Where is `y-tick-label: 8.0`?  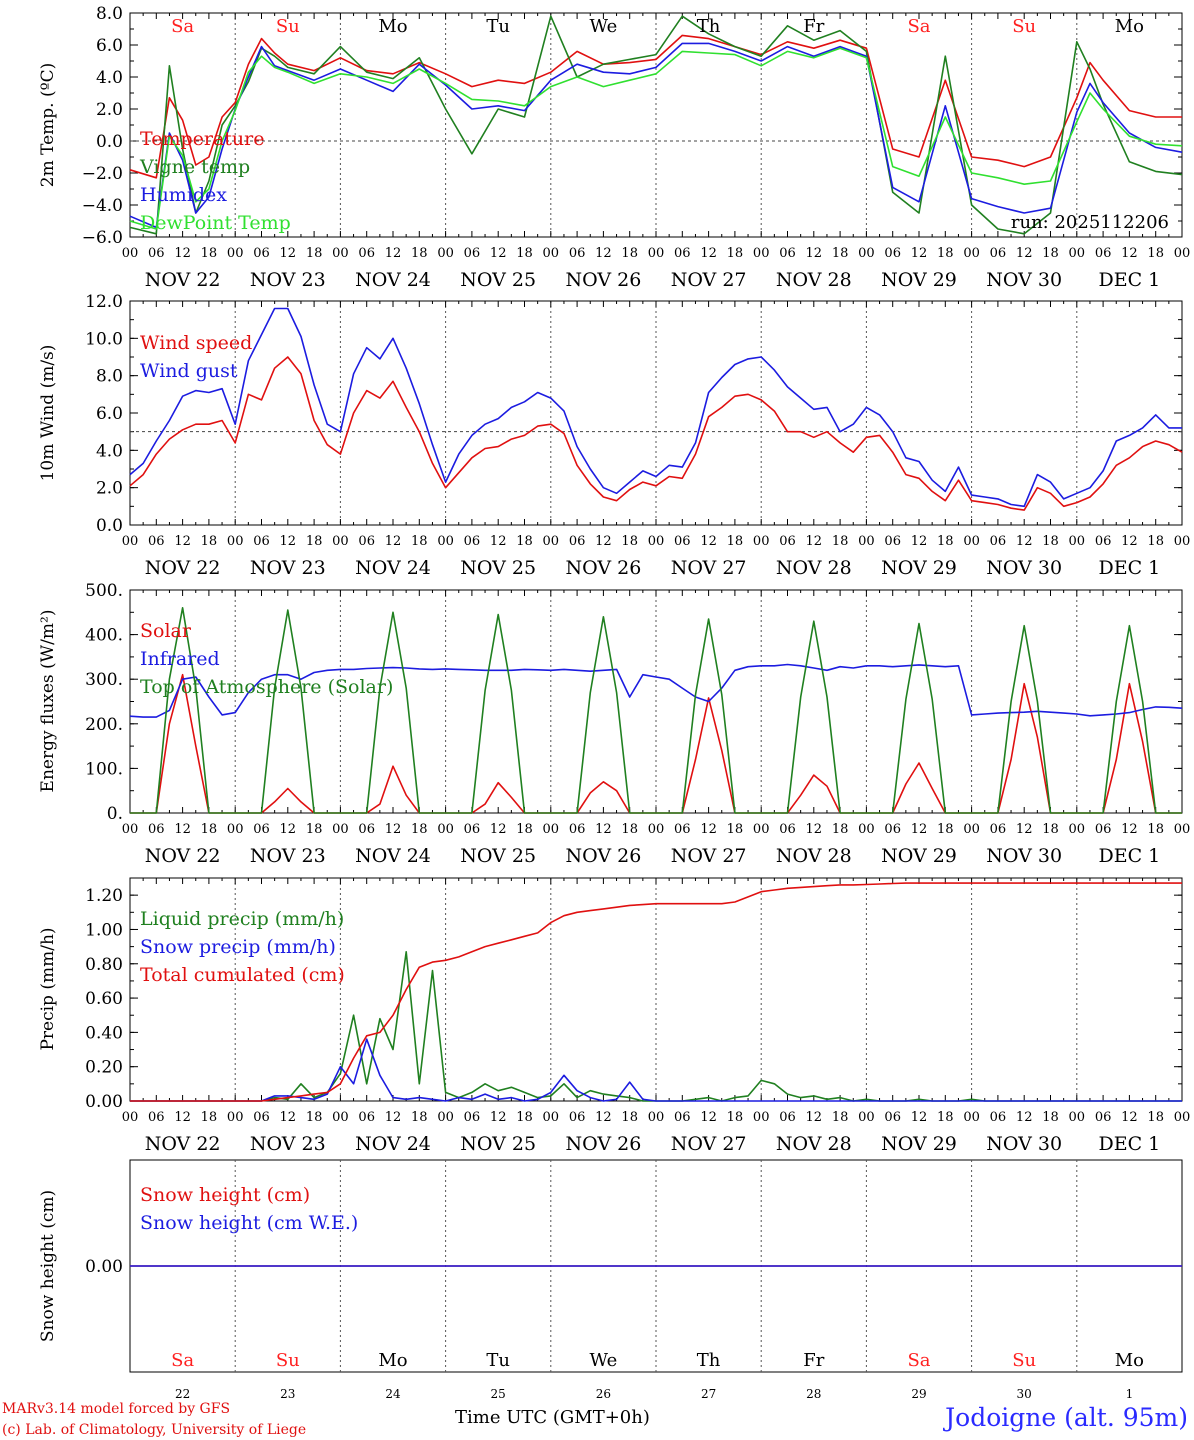 y-tick-label: 8.0 is located at coordinates (109, 14).